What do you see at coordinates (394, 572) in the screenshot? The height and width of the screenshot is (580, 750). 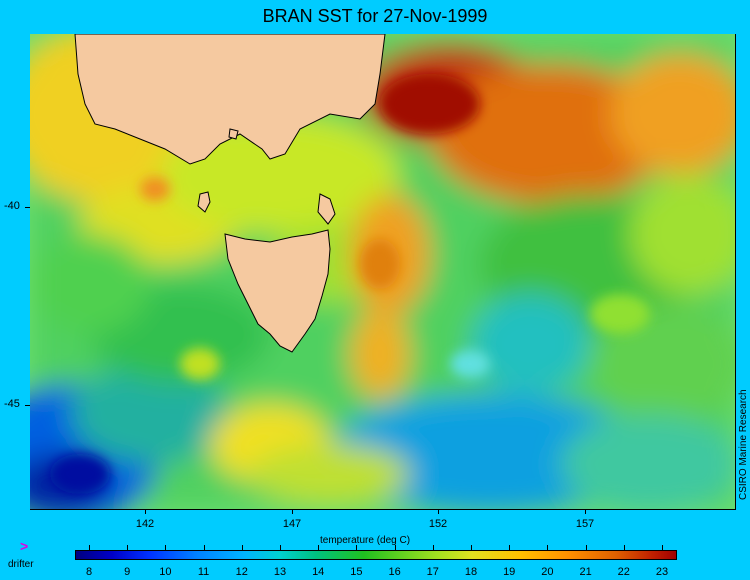 I see `colorbar-tick-label: 16` at bounding box center [394, 572].